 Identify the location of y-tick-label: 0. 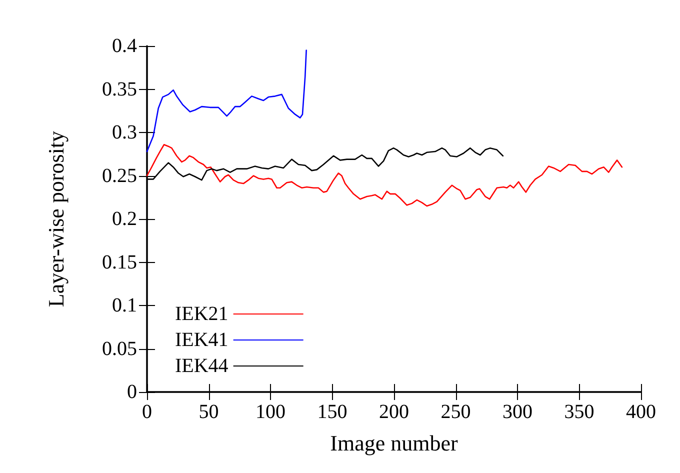
(132, 392).